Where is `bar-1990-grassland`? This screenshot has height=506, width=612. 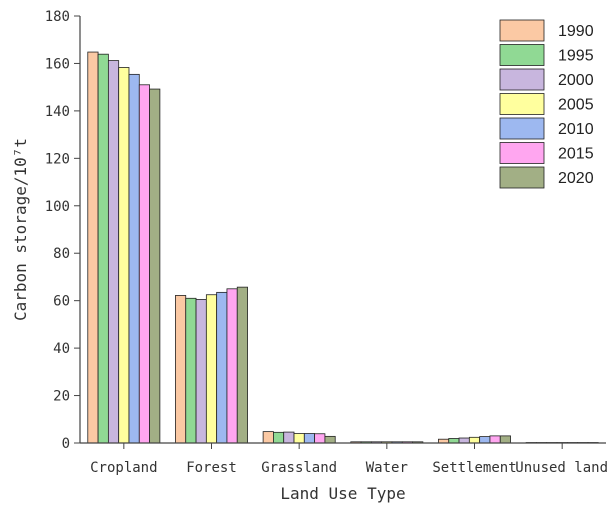
bar-1990-grassland is located at coordinates (268, 437).